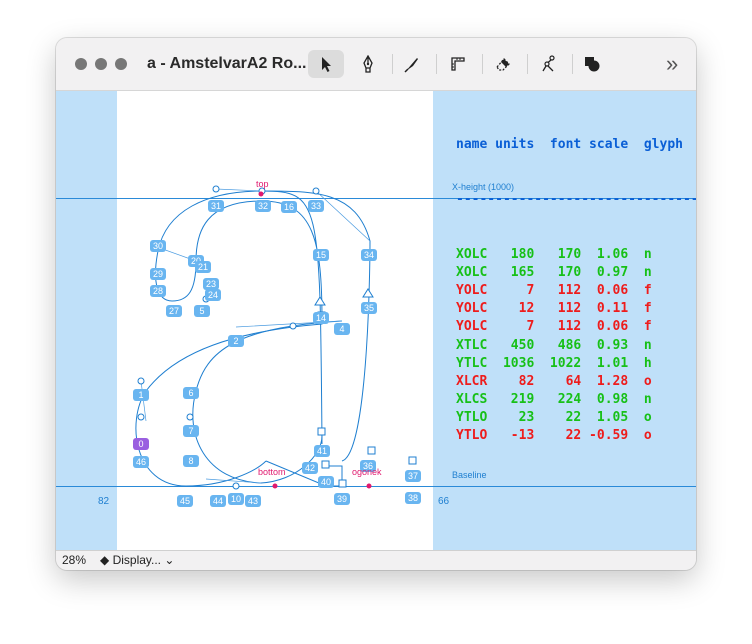 The width and height of the screenshot is (752, 644). What do you see at coordinates (444, 501) in the screenshot?
I see `right-sidebearing-value: 66` at bounding box center [444, 501].